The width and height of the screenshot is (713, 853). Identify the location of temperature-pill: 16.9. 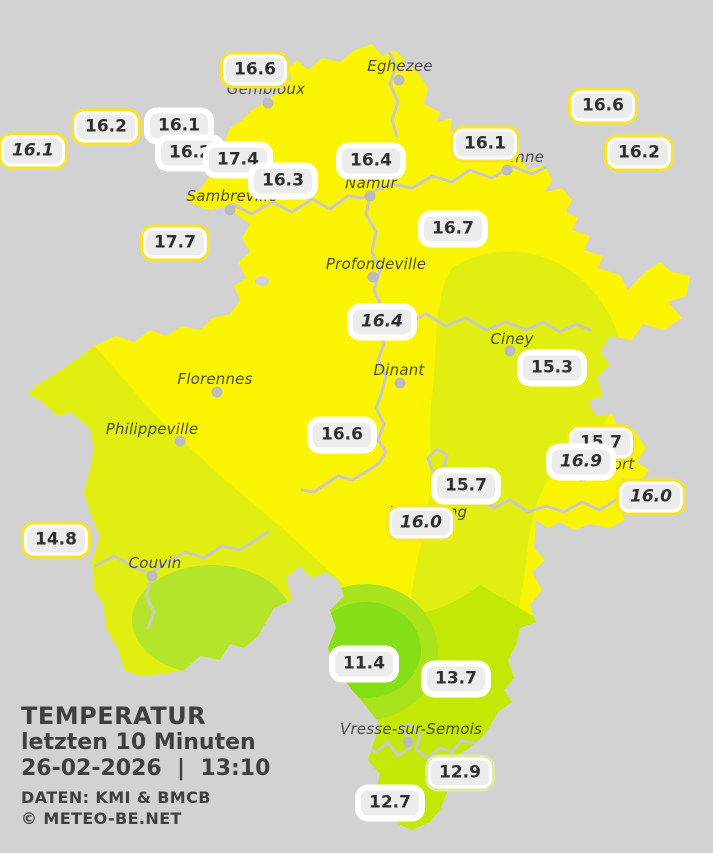
(581, 462).